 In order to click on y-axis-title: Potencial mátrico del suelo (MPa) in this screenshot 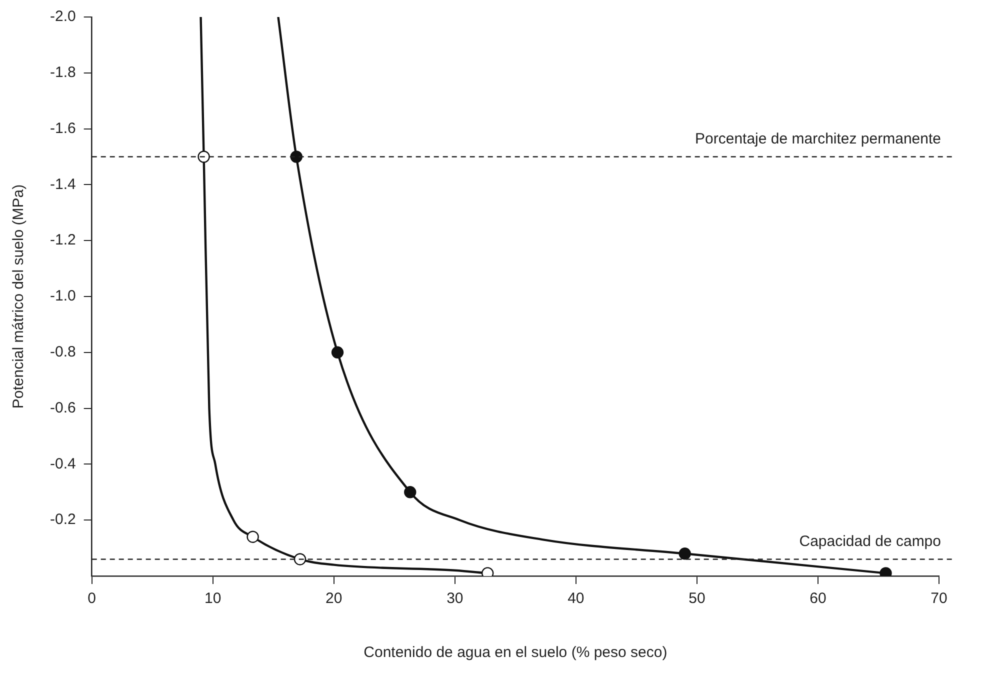, I will do `click(19, 296)`.